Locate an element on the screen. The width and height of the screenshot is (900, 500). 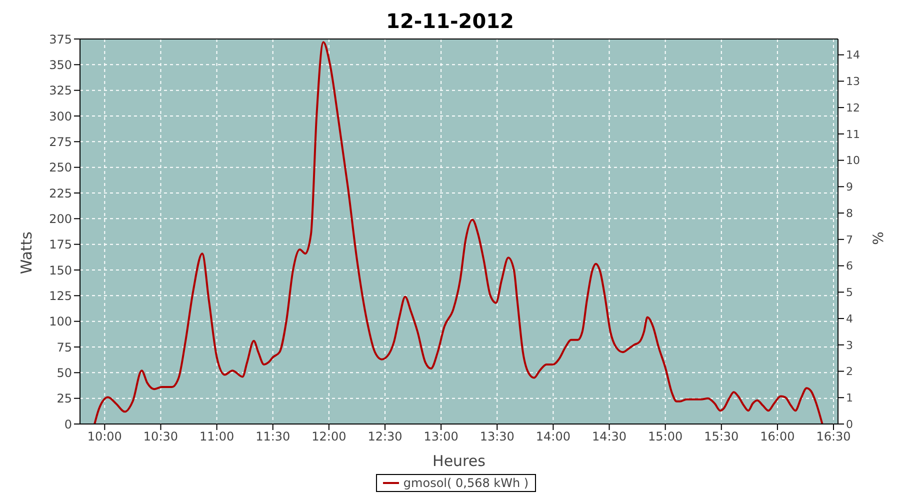
x-tick-label: 14:30 is located at coordinates (609, 437).